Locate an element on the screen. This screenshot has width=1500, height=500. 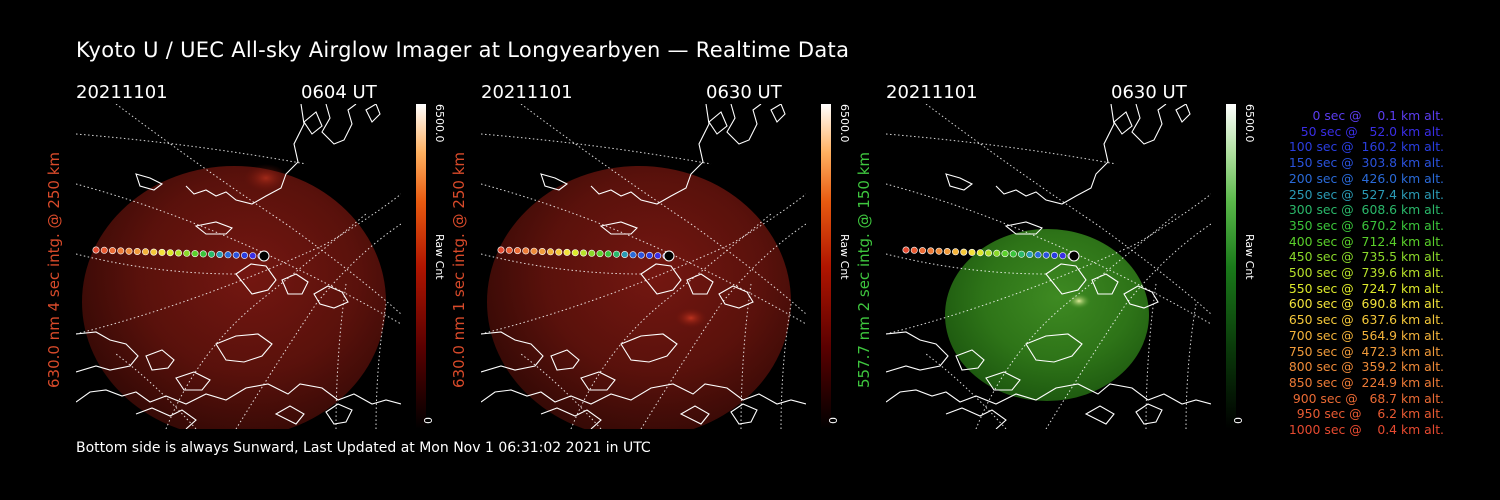
legend-entry: 400 sec @ 712.4 km alt. is located at coordinates (1364, 241).